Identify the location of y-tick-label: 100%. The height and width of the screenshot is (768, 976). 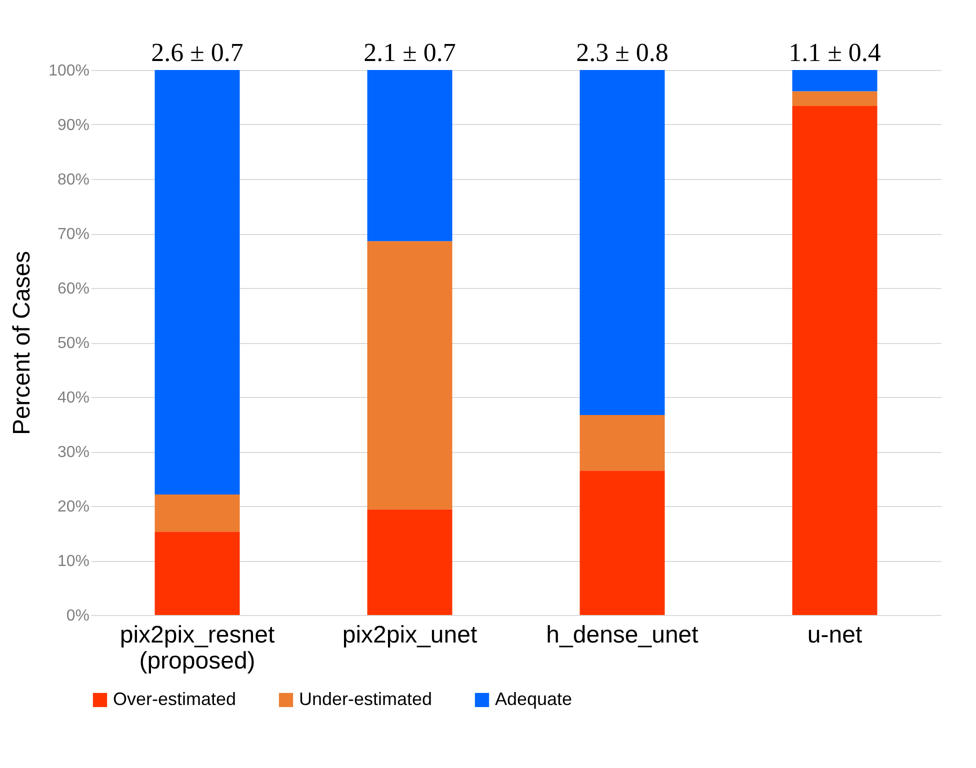
(69, 71).